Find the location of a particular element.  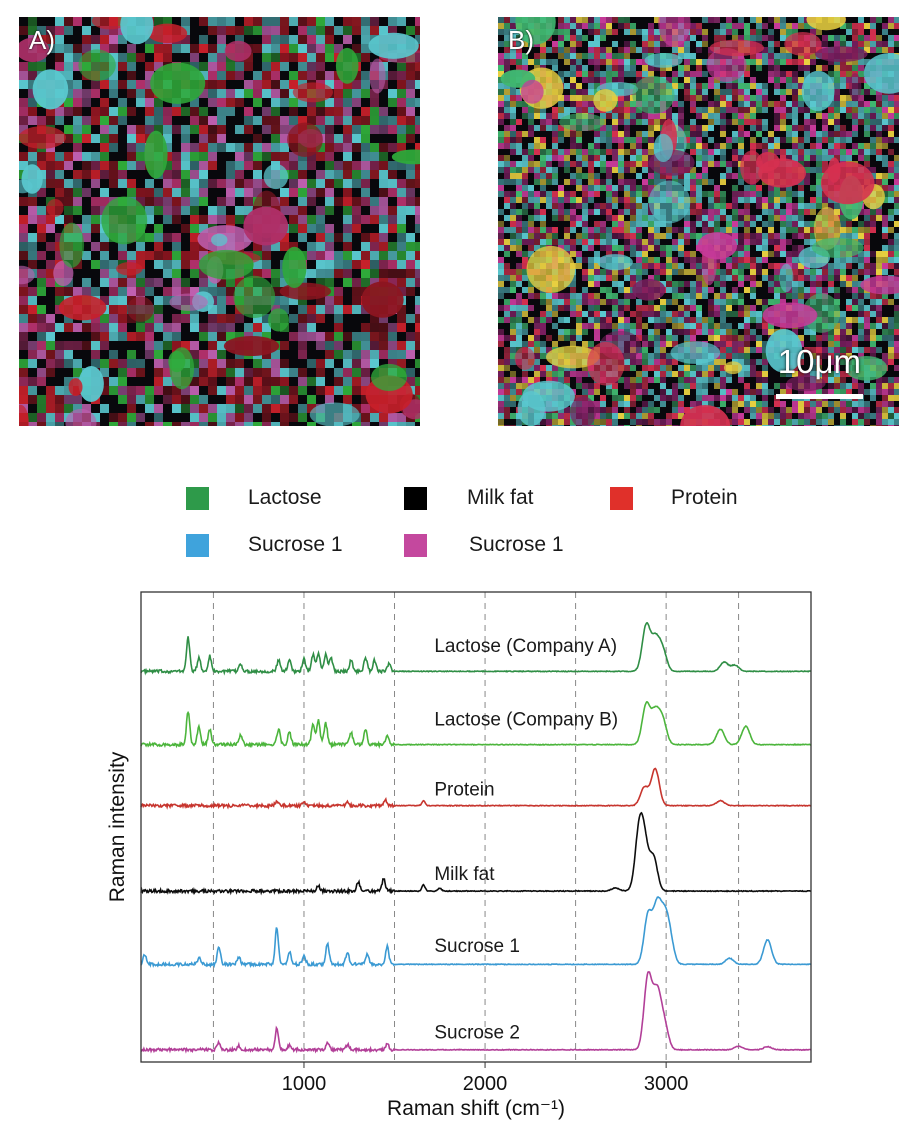

legend-swatch-protein is located at coordinates (621, 498).